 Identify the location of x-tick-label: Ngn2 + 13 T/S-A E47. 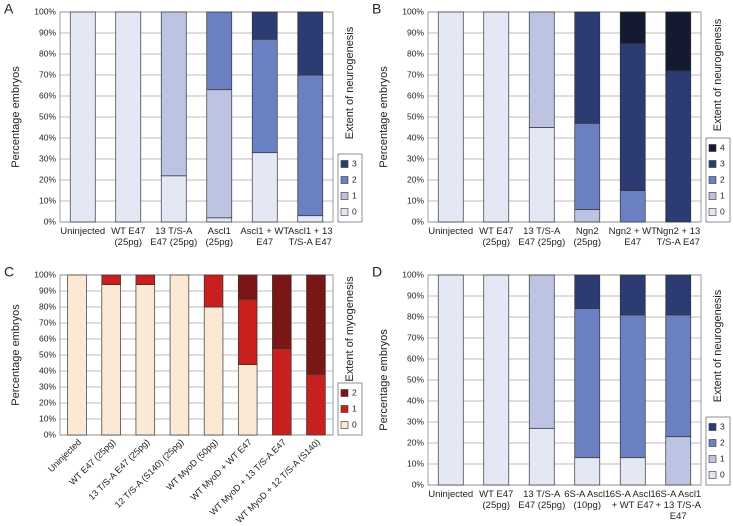
(678, 237).